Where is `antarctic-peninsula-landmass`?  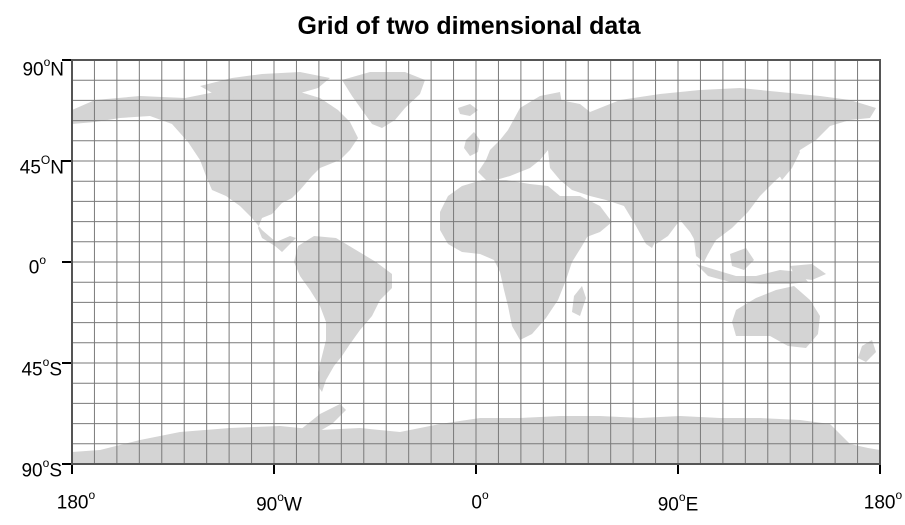 antarctic-peninsula-landmass is located at coordinates (323, 418).